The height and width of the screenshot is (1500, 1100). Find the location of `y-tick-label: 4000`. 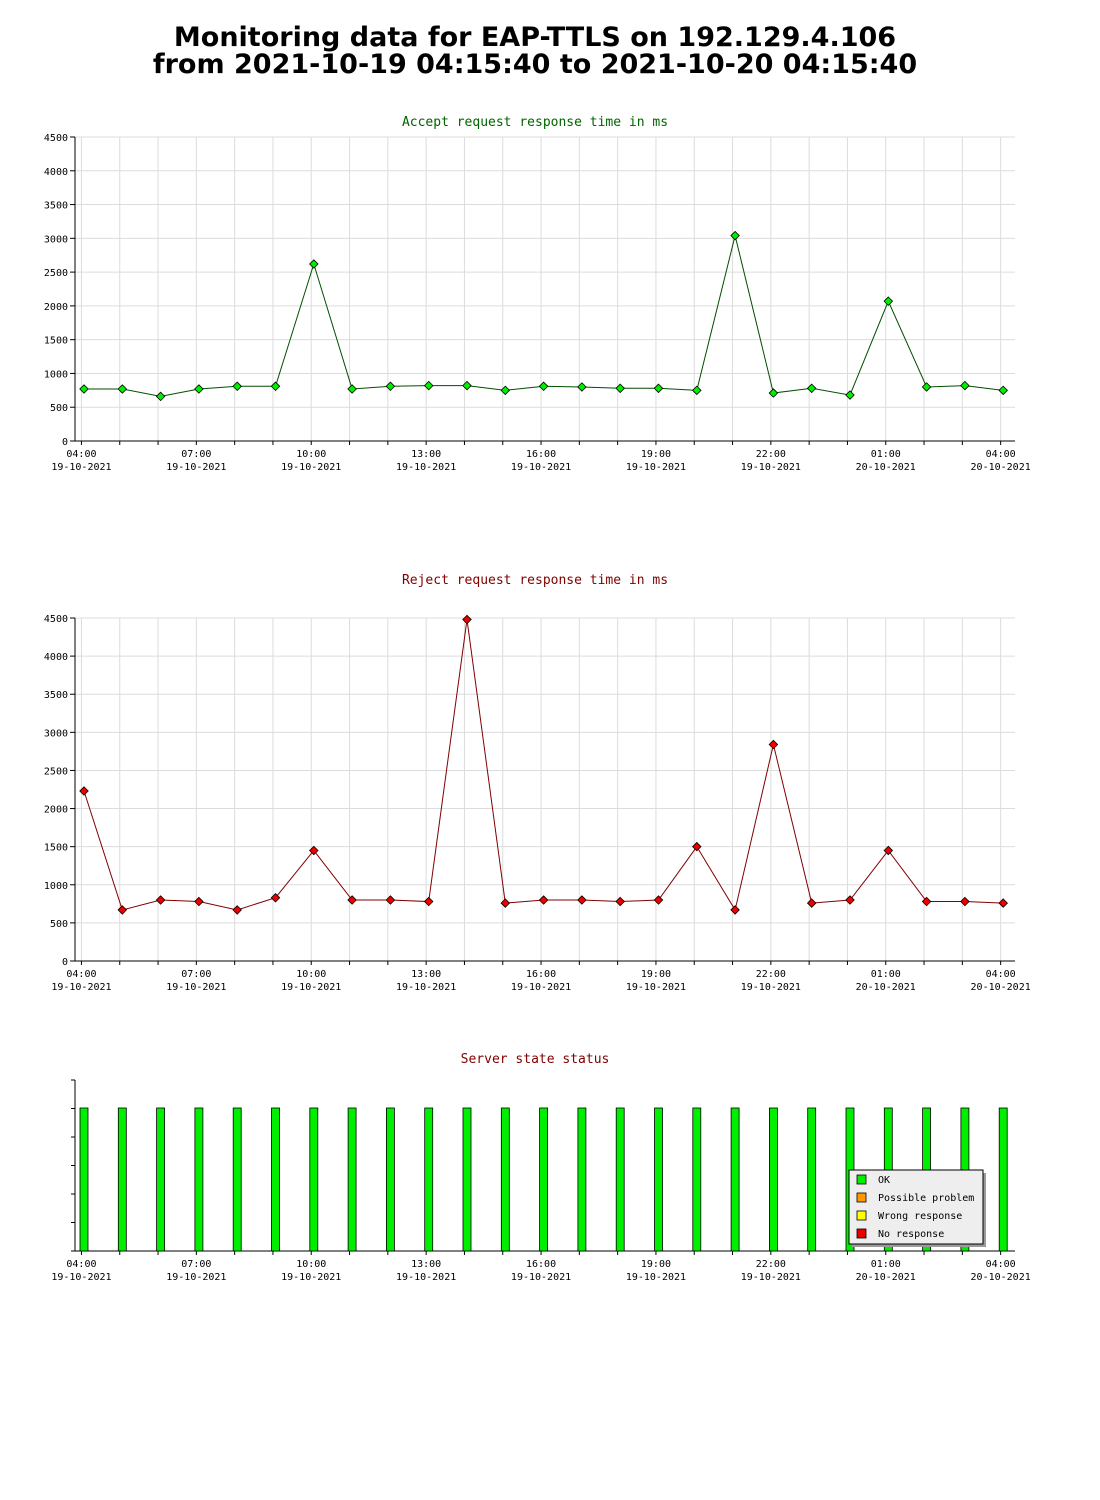

y-tick-label: 4000 is located at coordinates (56, 657).